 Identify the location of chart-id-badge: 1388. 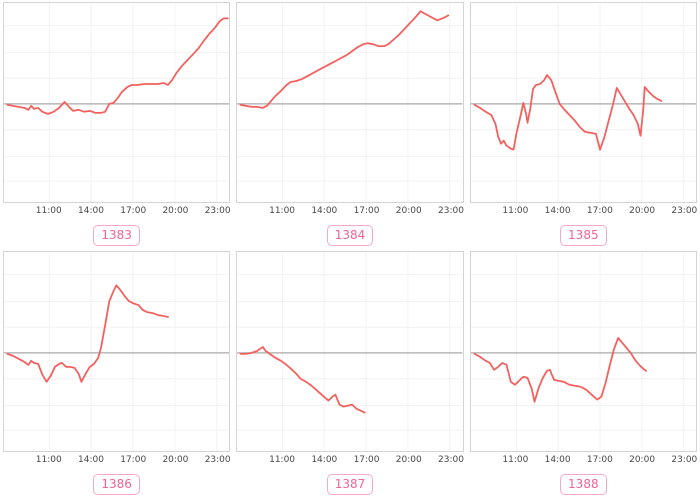
(583, 484).